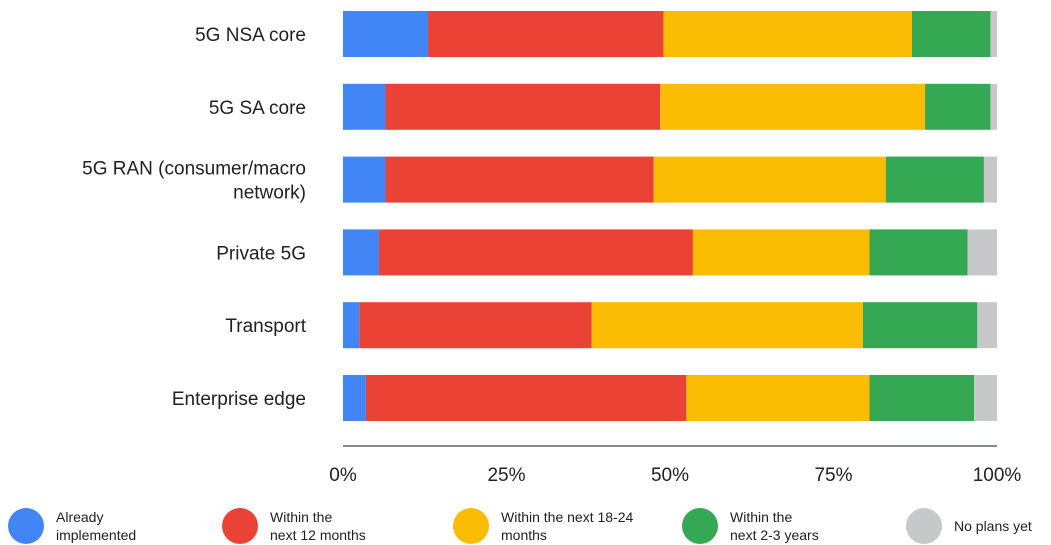 The image size is (1051, 545). I want to click on x-tick-label: 75%, so click(833, 475).